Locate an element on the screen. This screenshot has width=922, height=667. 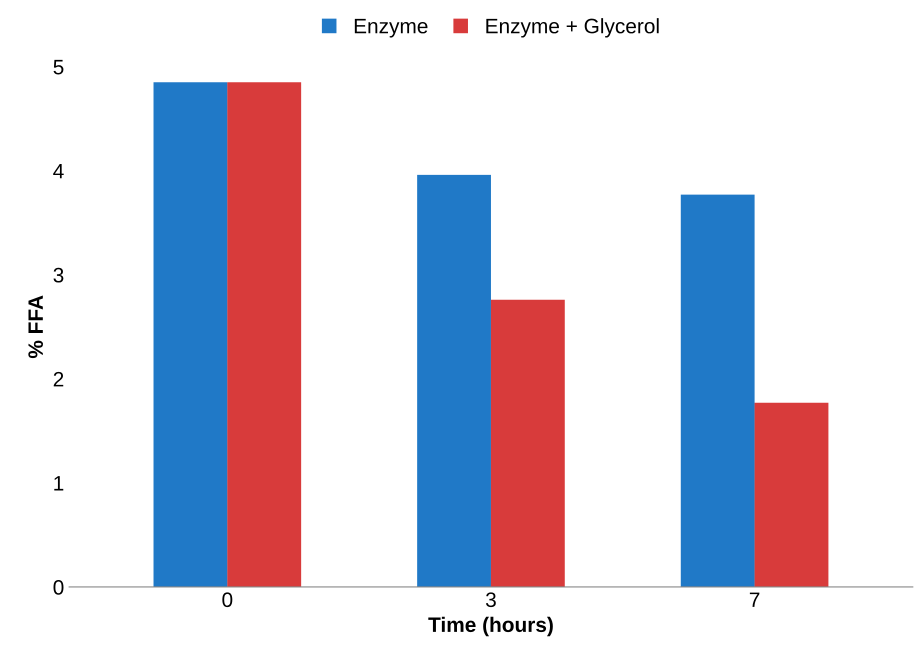
y-axis-title: % FFA is located at coordinates (35, 327).